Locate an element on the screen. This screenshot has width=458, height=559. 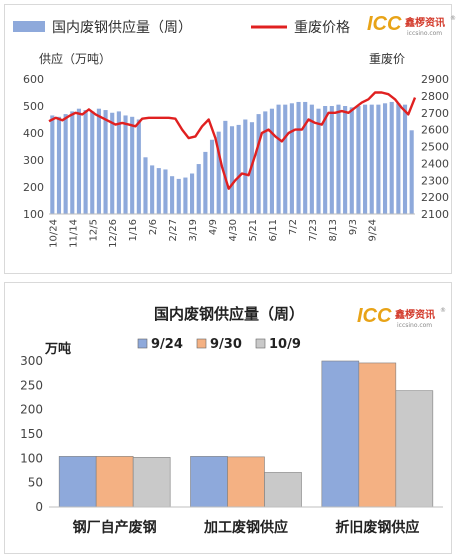
chart2-category-label: 加工废钢供应 is located at coordinates (245, 527).